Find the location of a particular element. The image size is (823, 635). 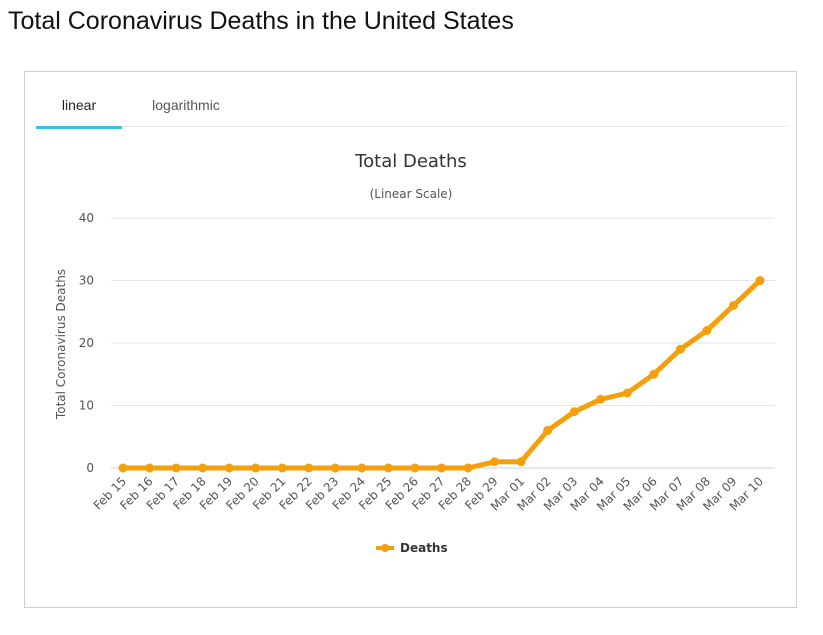

y-tick-label: 10 is located at coordinates (86, 406).